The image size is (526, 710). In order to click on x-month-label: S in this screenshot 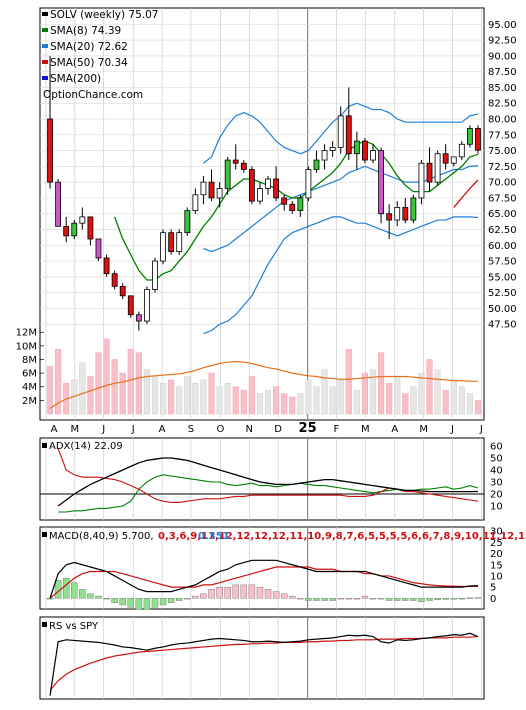, I will do `click(191, 429)`.